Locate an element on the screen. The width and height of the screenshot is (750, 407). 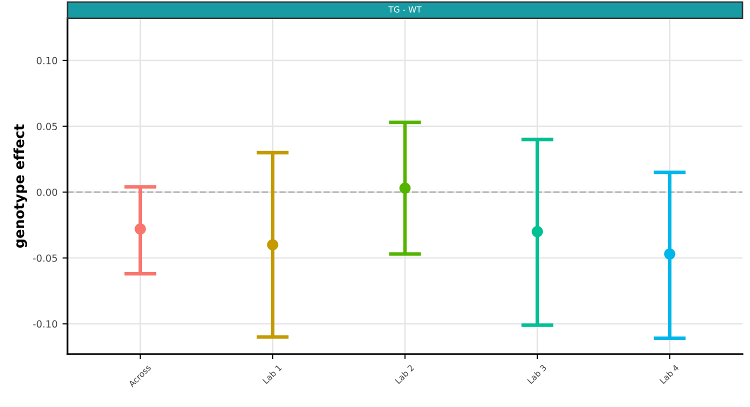
y-tick-label: 0.05 is located at coordinates (46, 126).